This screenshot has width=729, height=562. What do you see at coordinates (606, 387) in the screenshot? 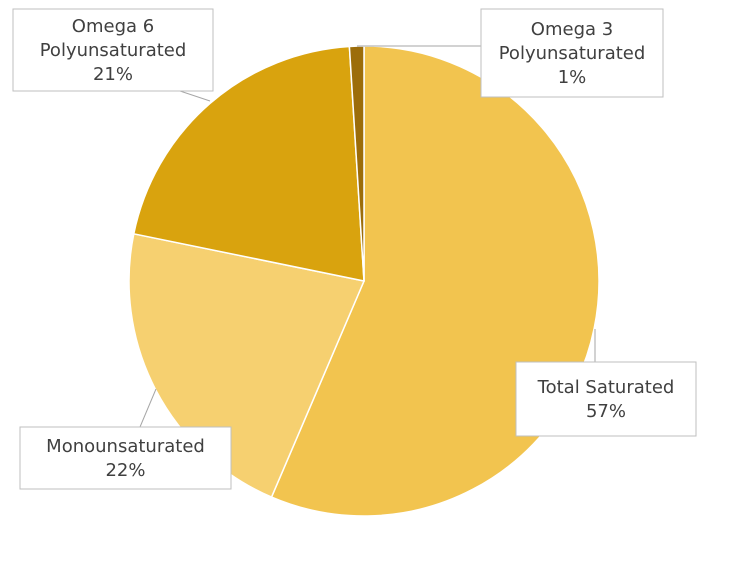
I see `slice-name-line: Total Saturated` at bounding box center [606, 387].